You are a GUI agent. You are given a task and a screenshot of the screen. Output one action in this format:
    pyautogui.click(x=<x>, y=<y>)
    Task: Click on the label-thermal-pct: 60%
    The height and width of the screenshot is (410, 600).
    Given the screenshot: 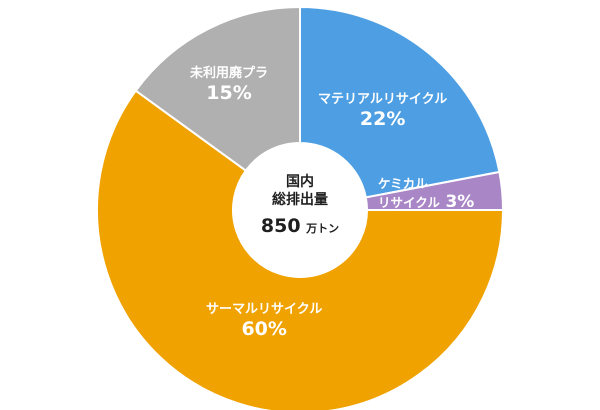 What is the action you would take?
    pyautogui.click(x=264, y=329)
    